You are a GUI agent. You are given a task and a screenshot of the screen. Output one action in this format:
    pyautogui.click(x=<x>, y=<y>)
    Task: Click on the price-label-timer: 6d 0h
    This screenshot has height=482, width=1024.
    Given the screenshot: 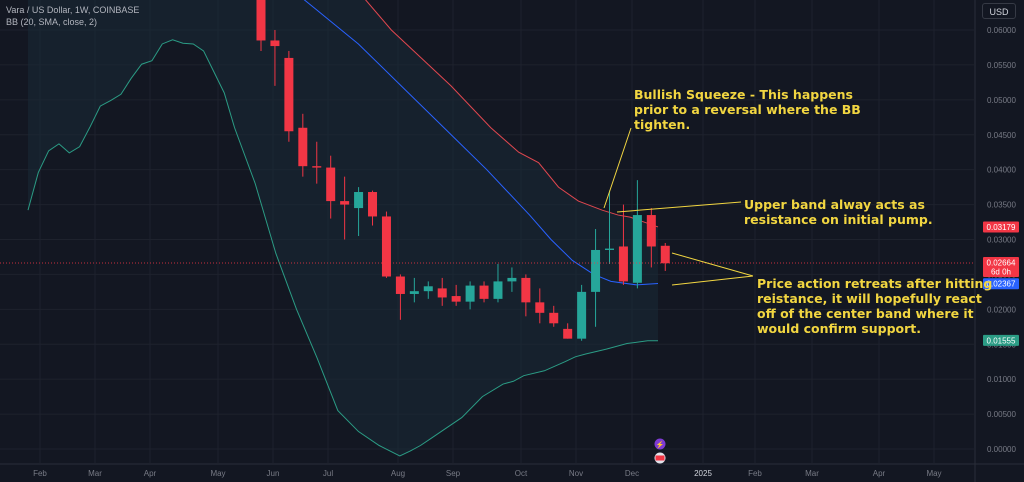 What is the action you would take?
    pyautogui.click(x=1001, y=271)
    